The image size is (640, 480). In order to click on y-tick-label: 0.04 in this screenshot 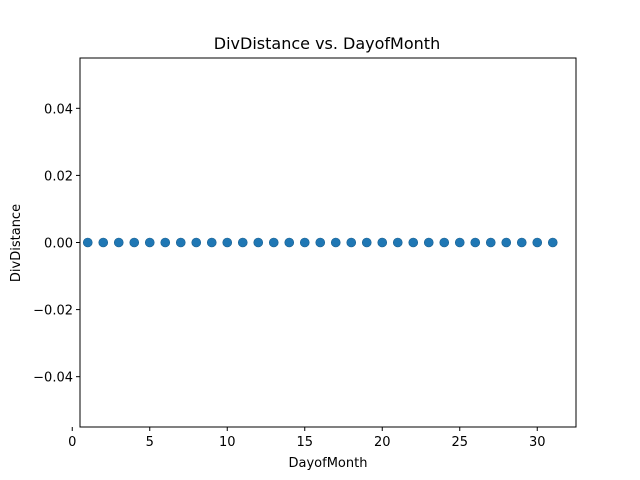, I will do `click(58, 109)`.